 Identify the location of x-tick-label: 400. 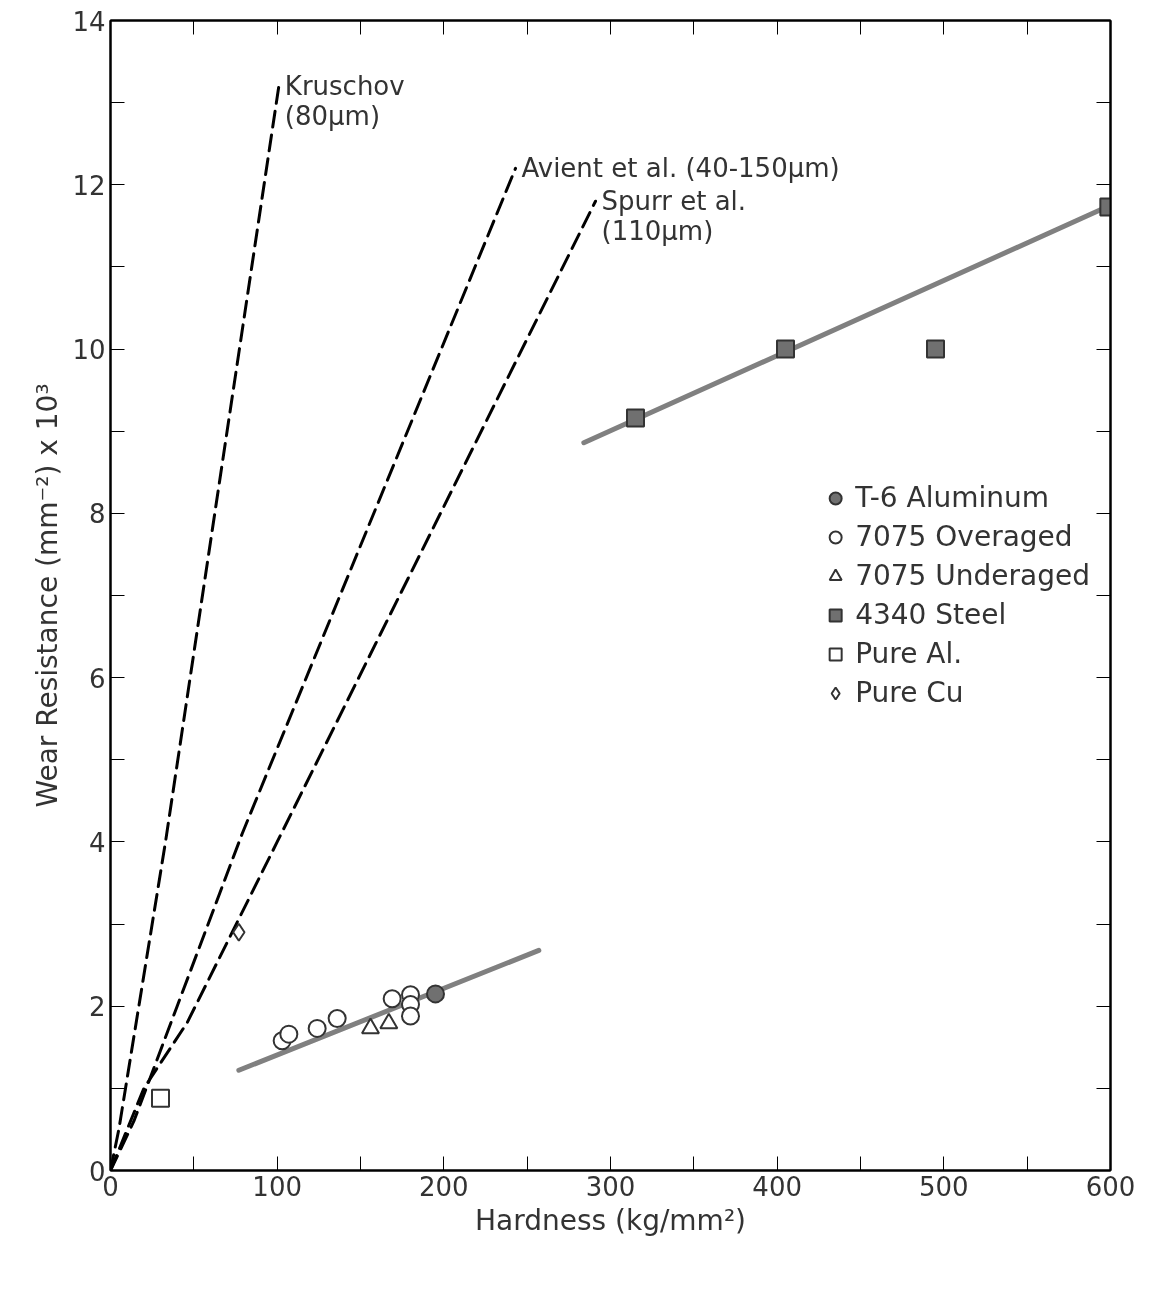
(777, 1186).